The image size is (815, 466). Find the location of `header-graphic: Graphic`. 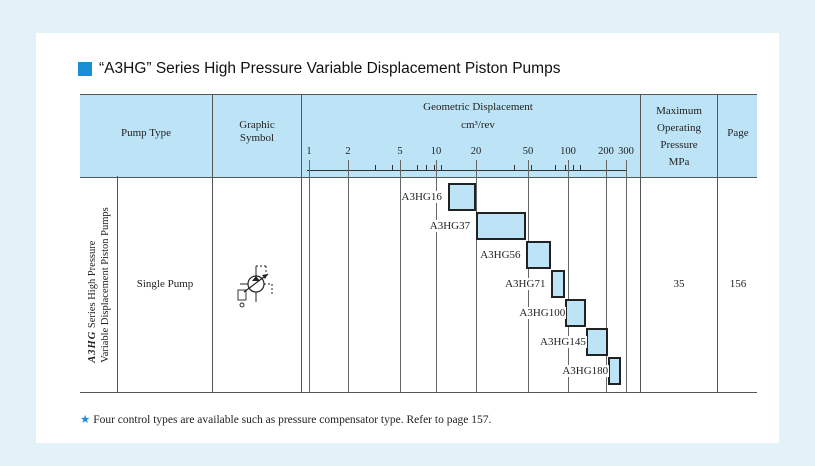

header-graphic: Graphic is located at coordinates (257, 125).